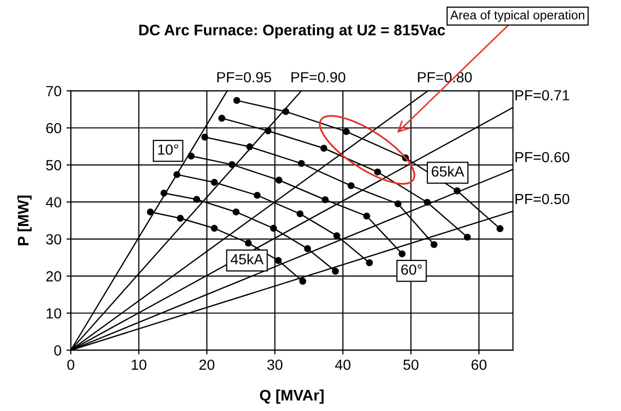  I want to click on x-tick-label: 30, so click(274, 365).